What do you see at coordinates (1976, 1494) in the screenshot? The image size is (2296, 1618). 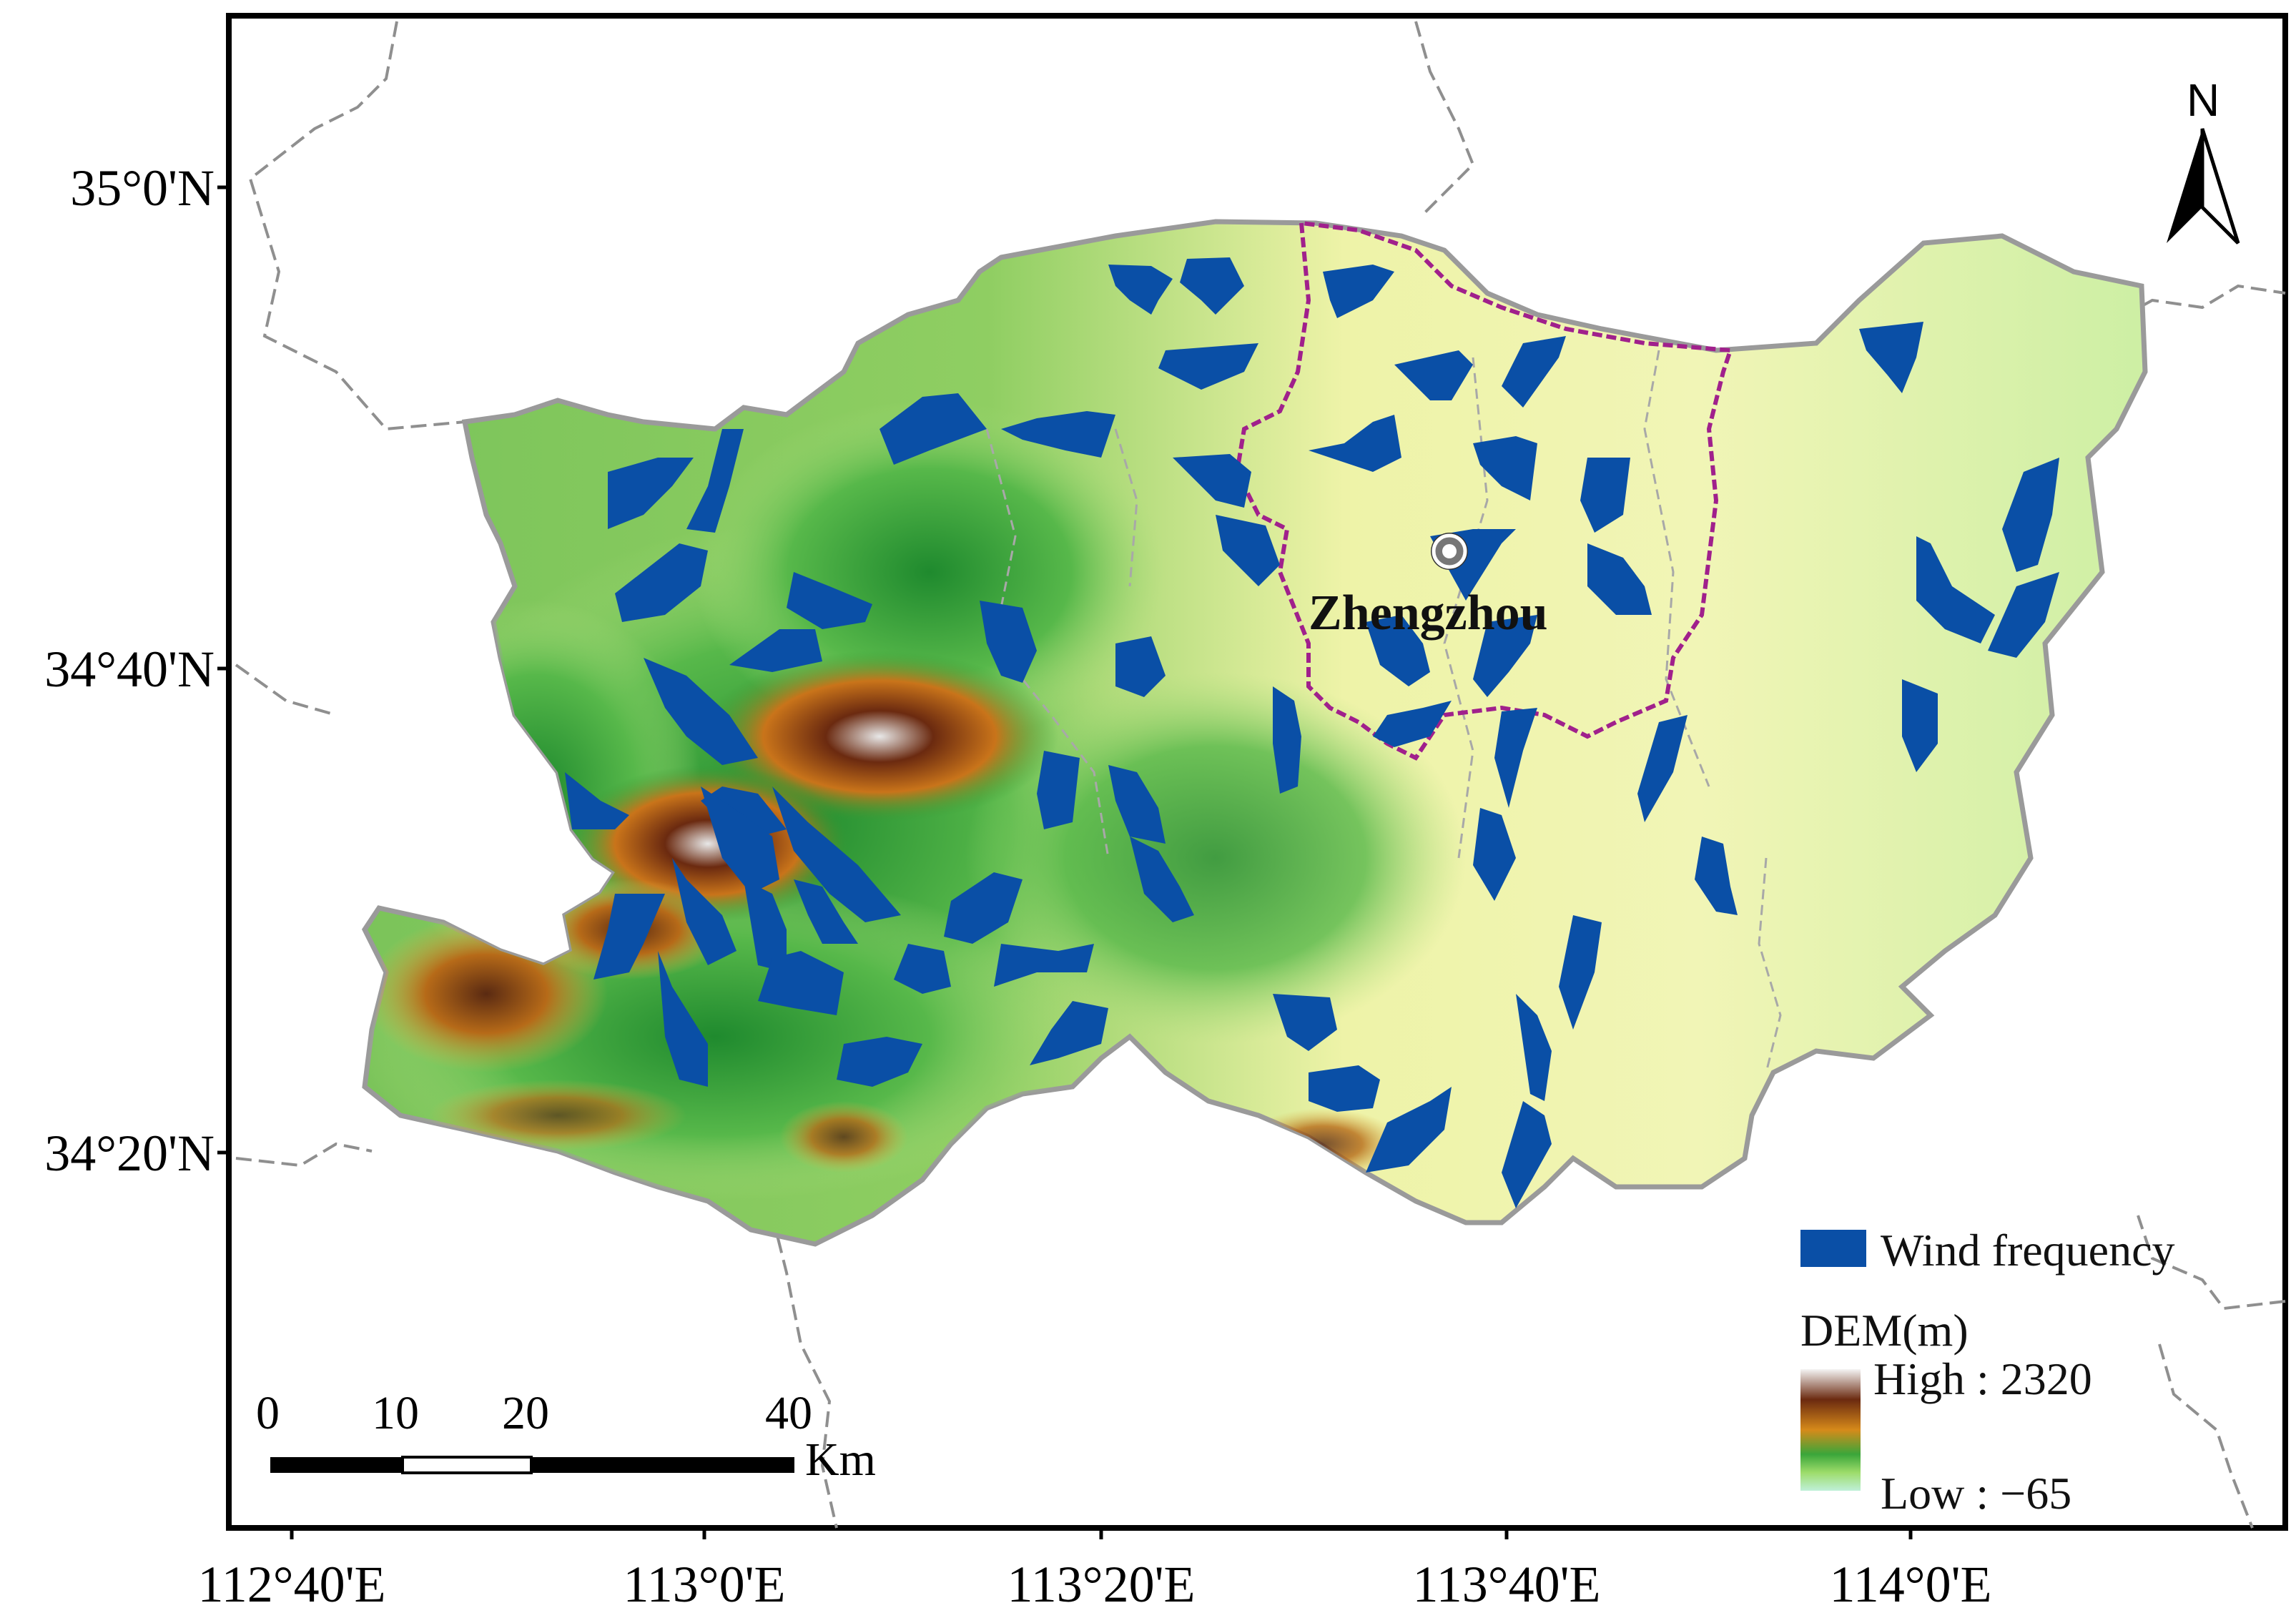 I see `dem-low-label: Low : −65` at bounding box center [1976, 1494].